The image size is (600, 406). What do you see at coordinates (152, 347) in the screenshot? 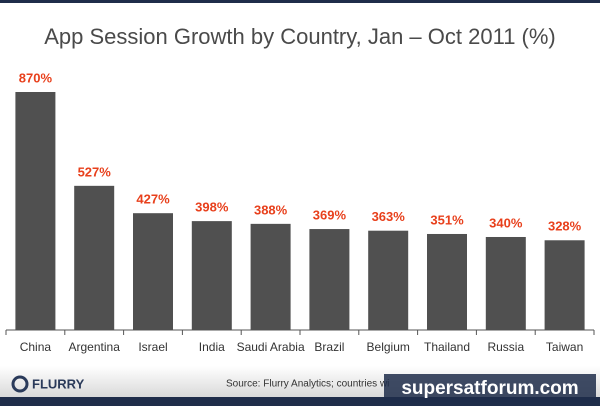
I see `x-tick-label: Israel` at bounding box center [152, 347].